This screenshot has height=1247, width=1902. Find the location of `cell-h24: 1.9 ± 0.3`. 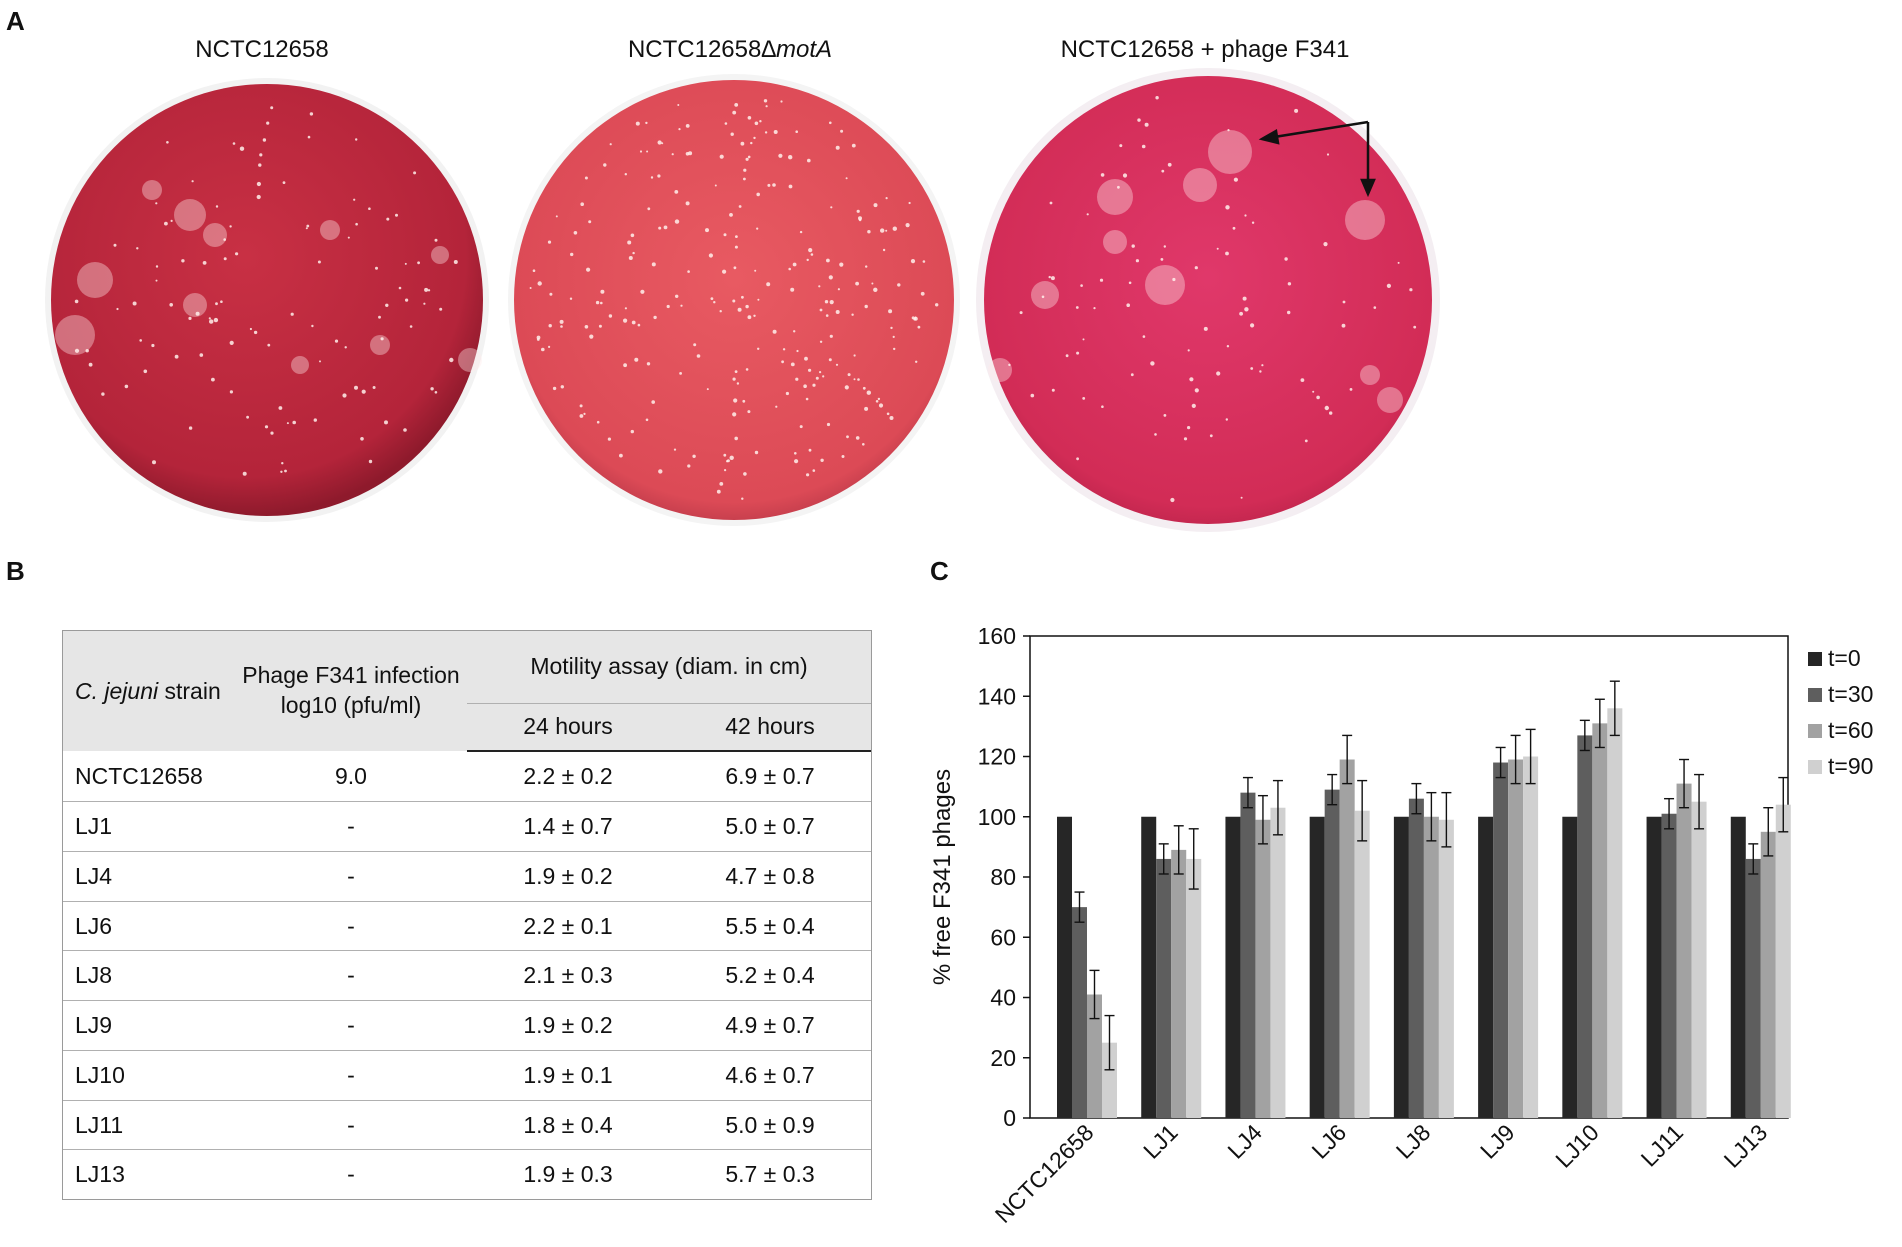

cell-h24: 1.9 ± 0.3 is located at coordinates (568, 1174).